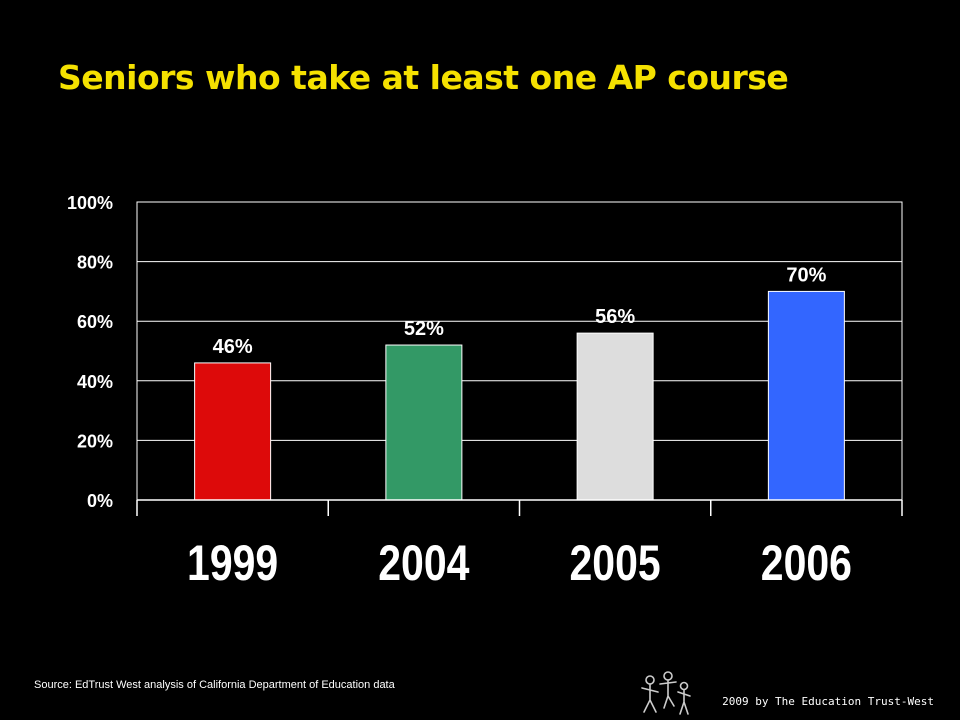 This screenshot has width=960, height=720. I want to click on y-tick-label: 20%, so click(95, 441).